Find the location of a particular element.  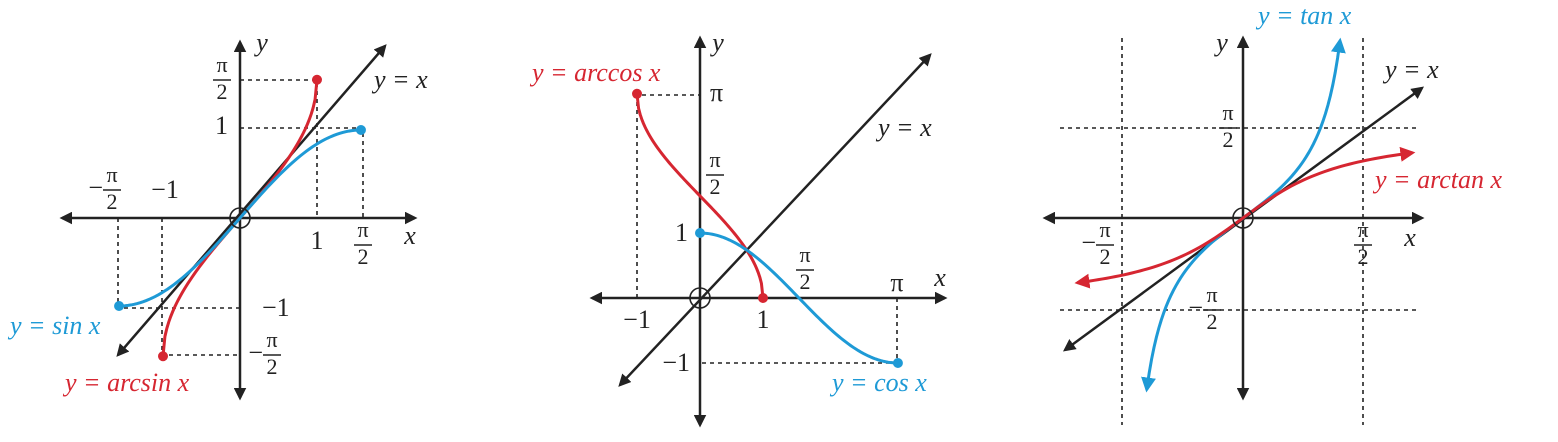

arctan-curve is located at coordinates (1245, 217).